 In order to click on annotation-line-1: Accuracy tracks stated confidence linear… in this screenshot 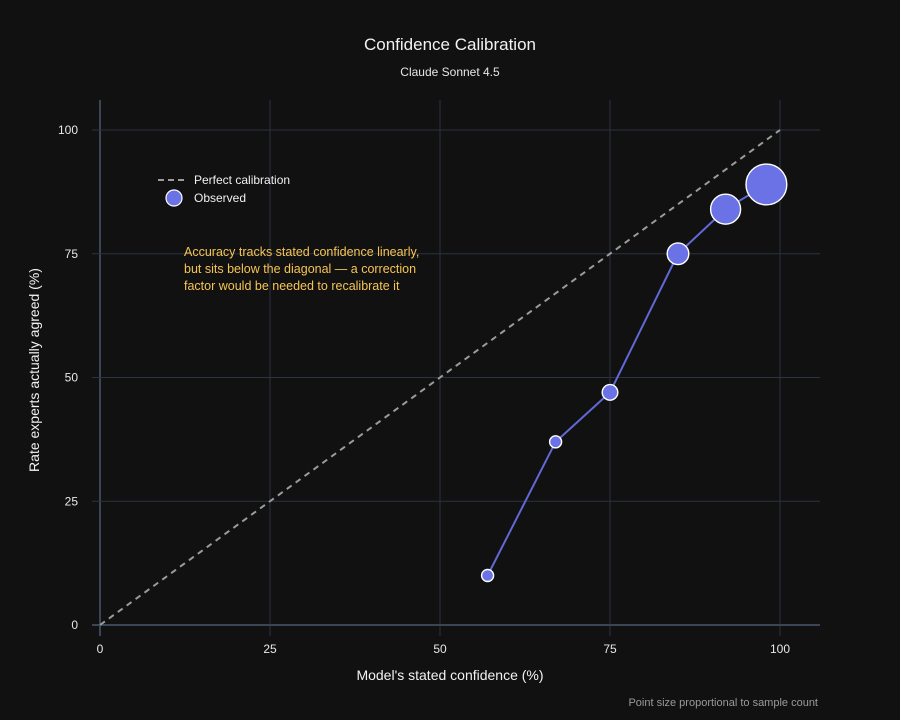, I will do `click(301, 252)`.